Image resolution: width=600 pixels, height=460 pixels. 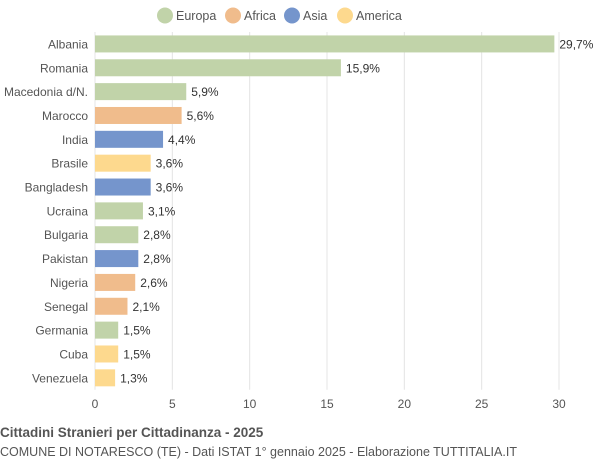 What do you see at coordinates (68, 44) in the screenshot?
I see `category-label: Albania` at bounding box center [68, 44].